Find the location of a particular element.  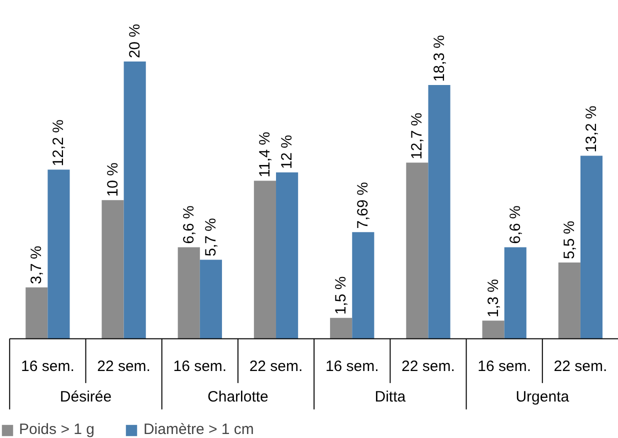

data-label: 5,7 % is located at coordinates (211, 237).